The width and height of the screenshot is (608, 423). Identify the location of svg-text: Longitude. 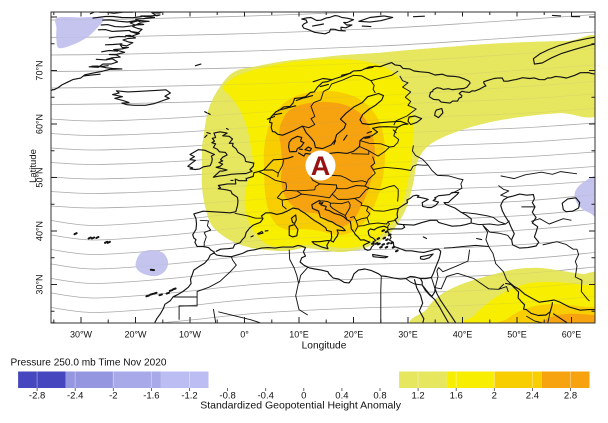
(324, 346).